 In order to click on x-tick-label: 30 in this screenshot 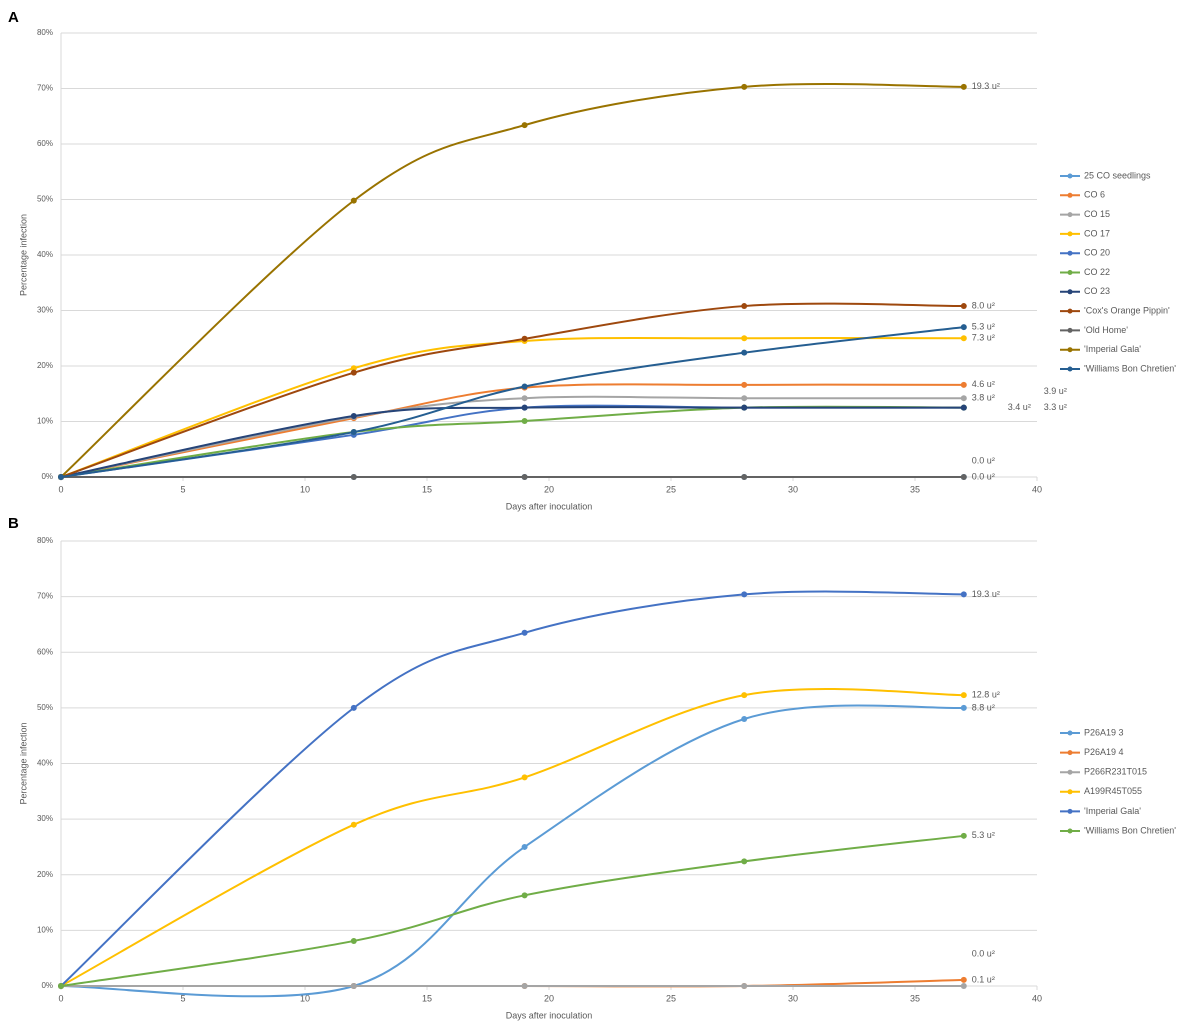, I will do `click(793, 998)`.